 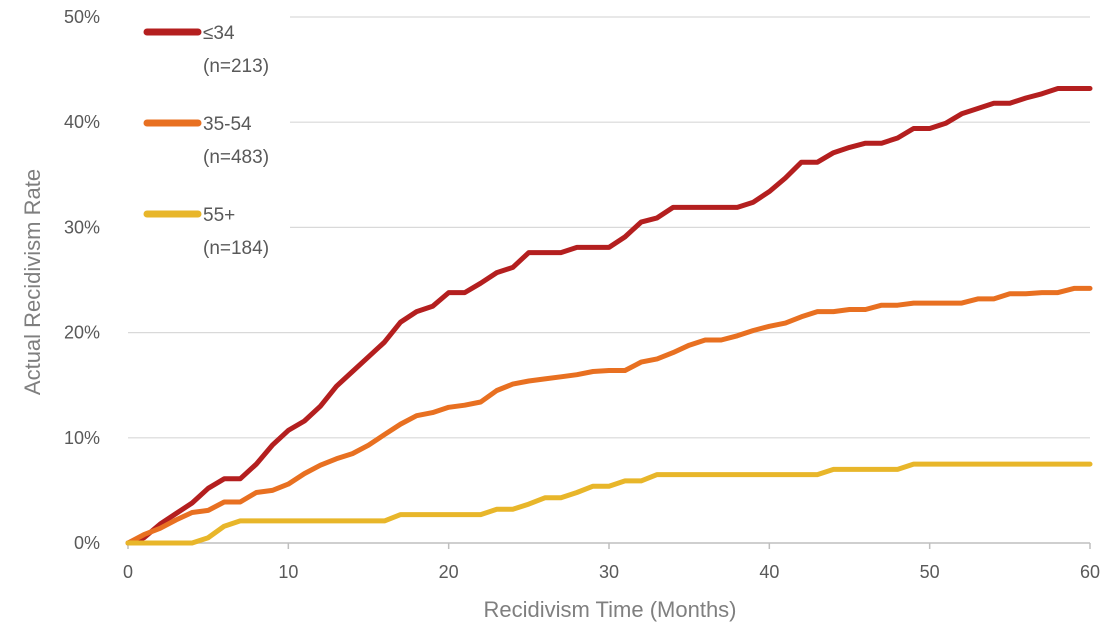 What do you see at coordinates (82, 227) in the screenshot?
I see `y-tick-label: 30%` at bounding box center [82, 227].